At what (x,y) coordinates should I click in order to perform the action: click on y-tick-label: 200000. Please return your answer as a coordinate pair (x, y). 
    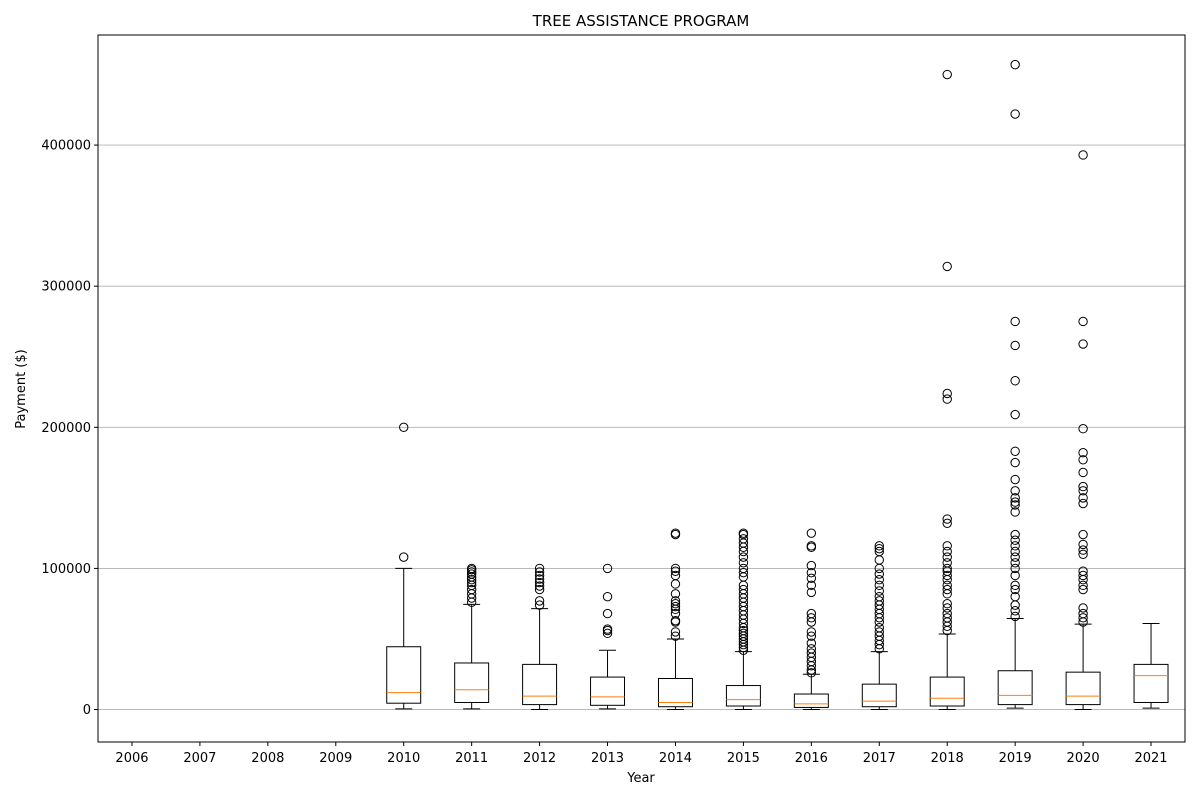
    Looking at the image, I should click on (66, 428).